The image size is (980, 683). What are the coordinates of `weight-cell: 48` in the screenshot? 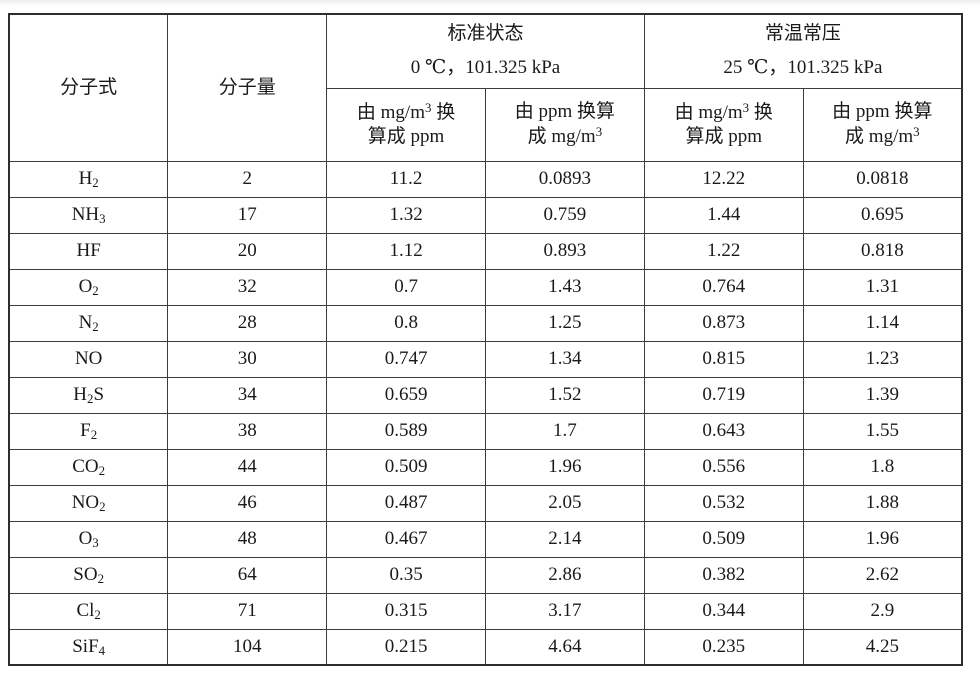 It's located at (247, 539).